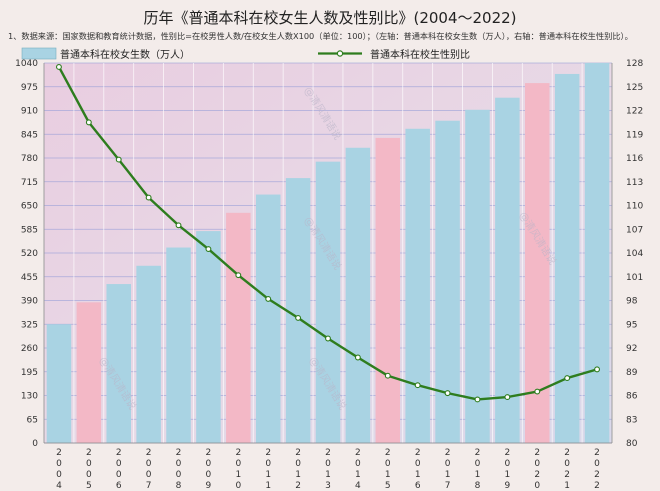 This screenshot has height=491, width=660. Describe the element at coordinates (26, 64) in the screenshot. I see `left-tick-label: 1040` at that location.